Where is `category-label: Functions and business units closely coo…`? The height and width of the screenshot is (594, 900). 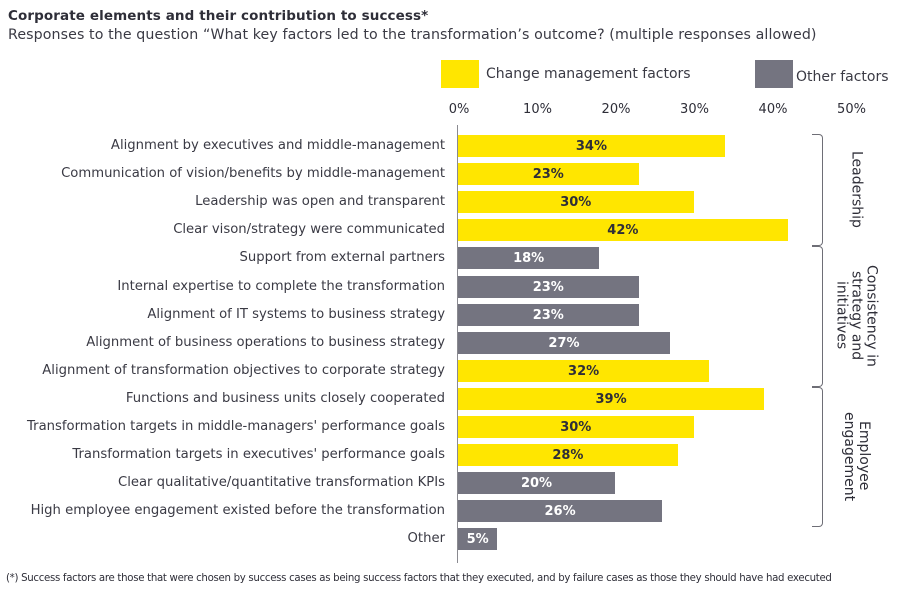
category-label: Functions and business units closely coo… is located at coordinates (285, 398).